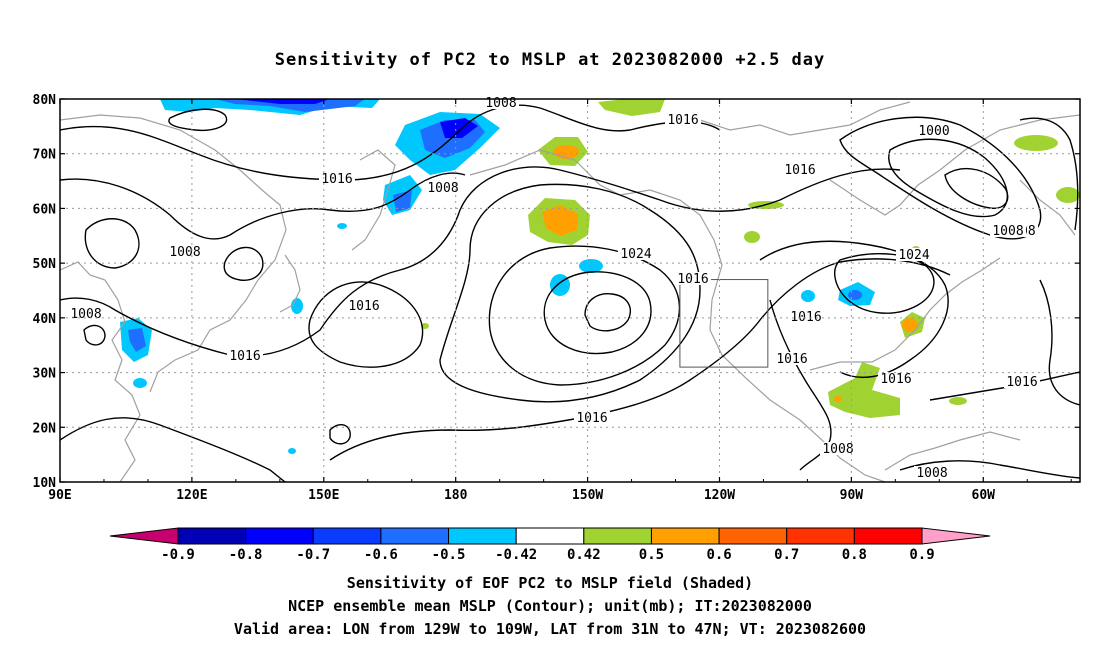 This screenshot has height=650, width=1100. Describe the element at coordinates (144, 536) in the screenshot. I see `colorbar-low-triangle` at that location.